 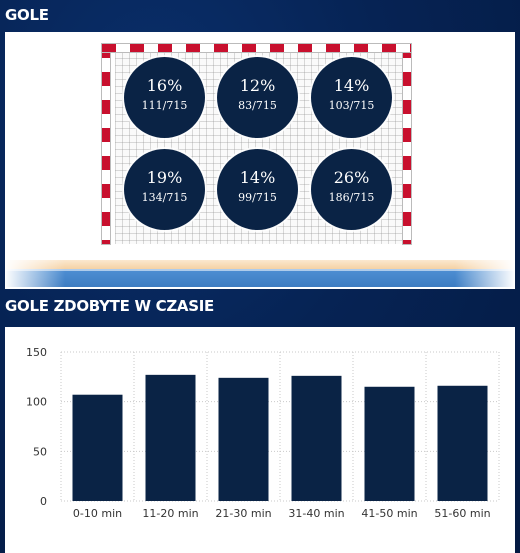 What do you see at coordinates (40, 451) in the screenshot?
I see `y-tick-label: 50` at bounding box center [40, 451].